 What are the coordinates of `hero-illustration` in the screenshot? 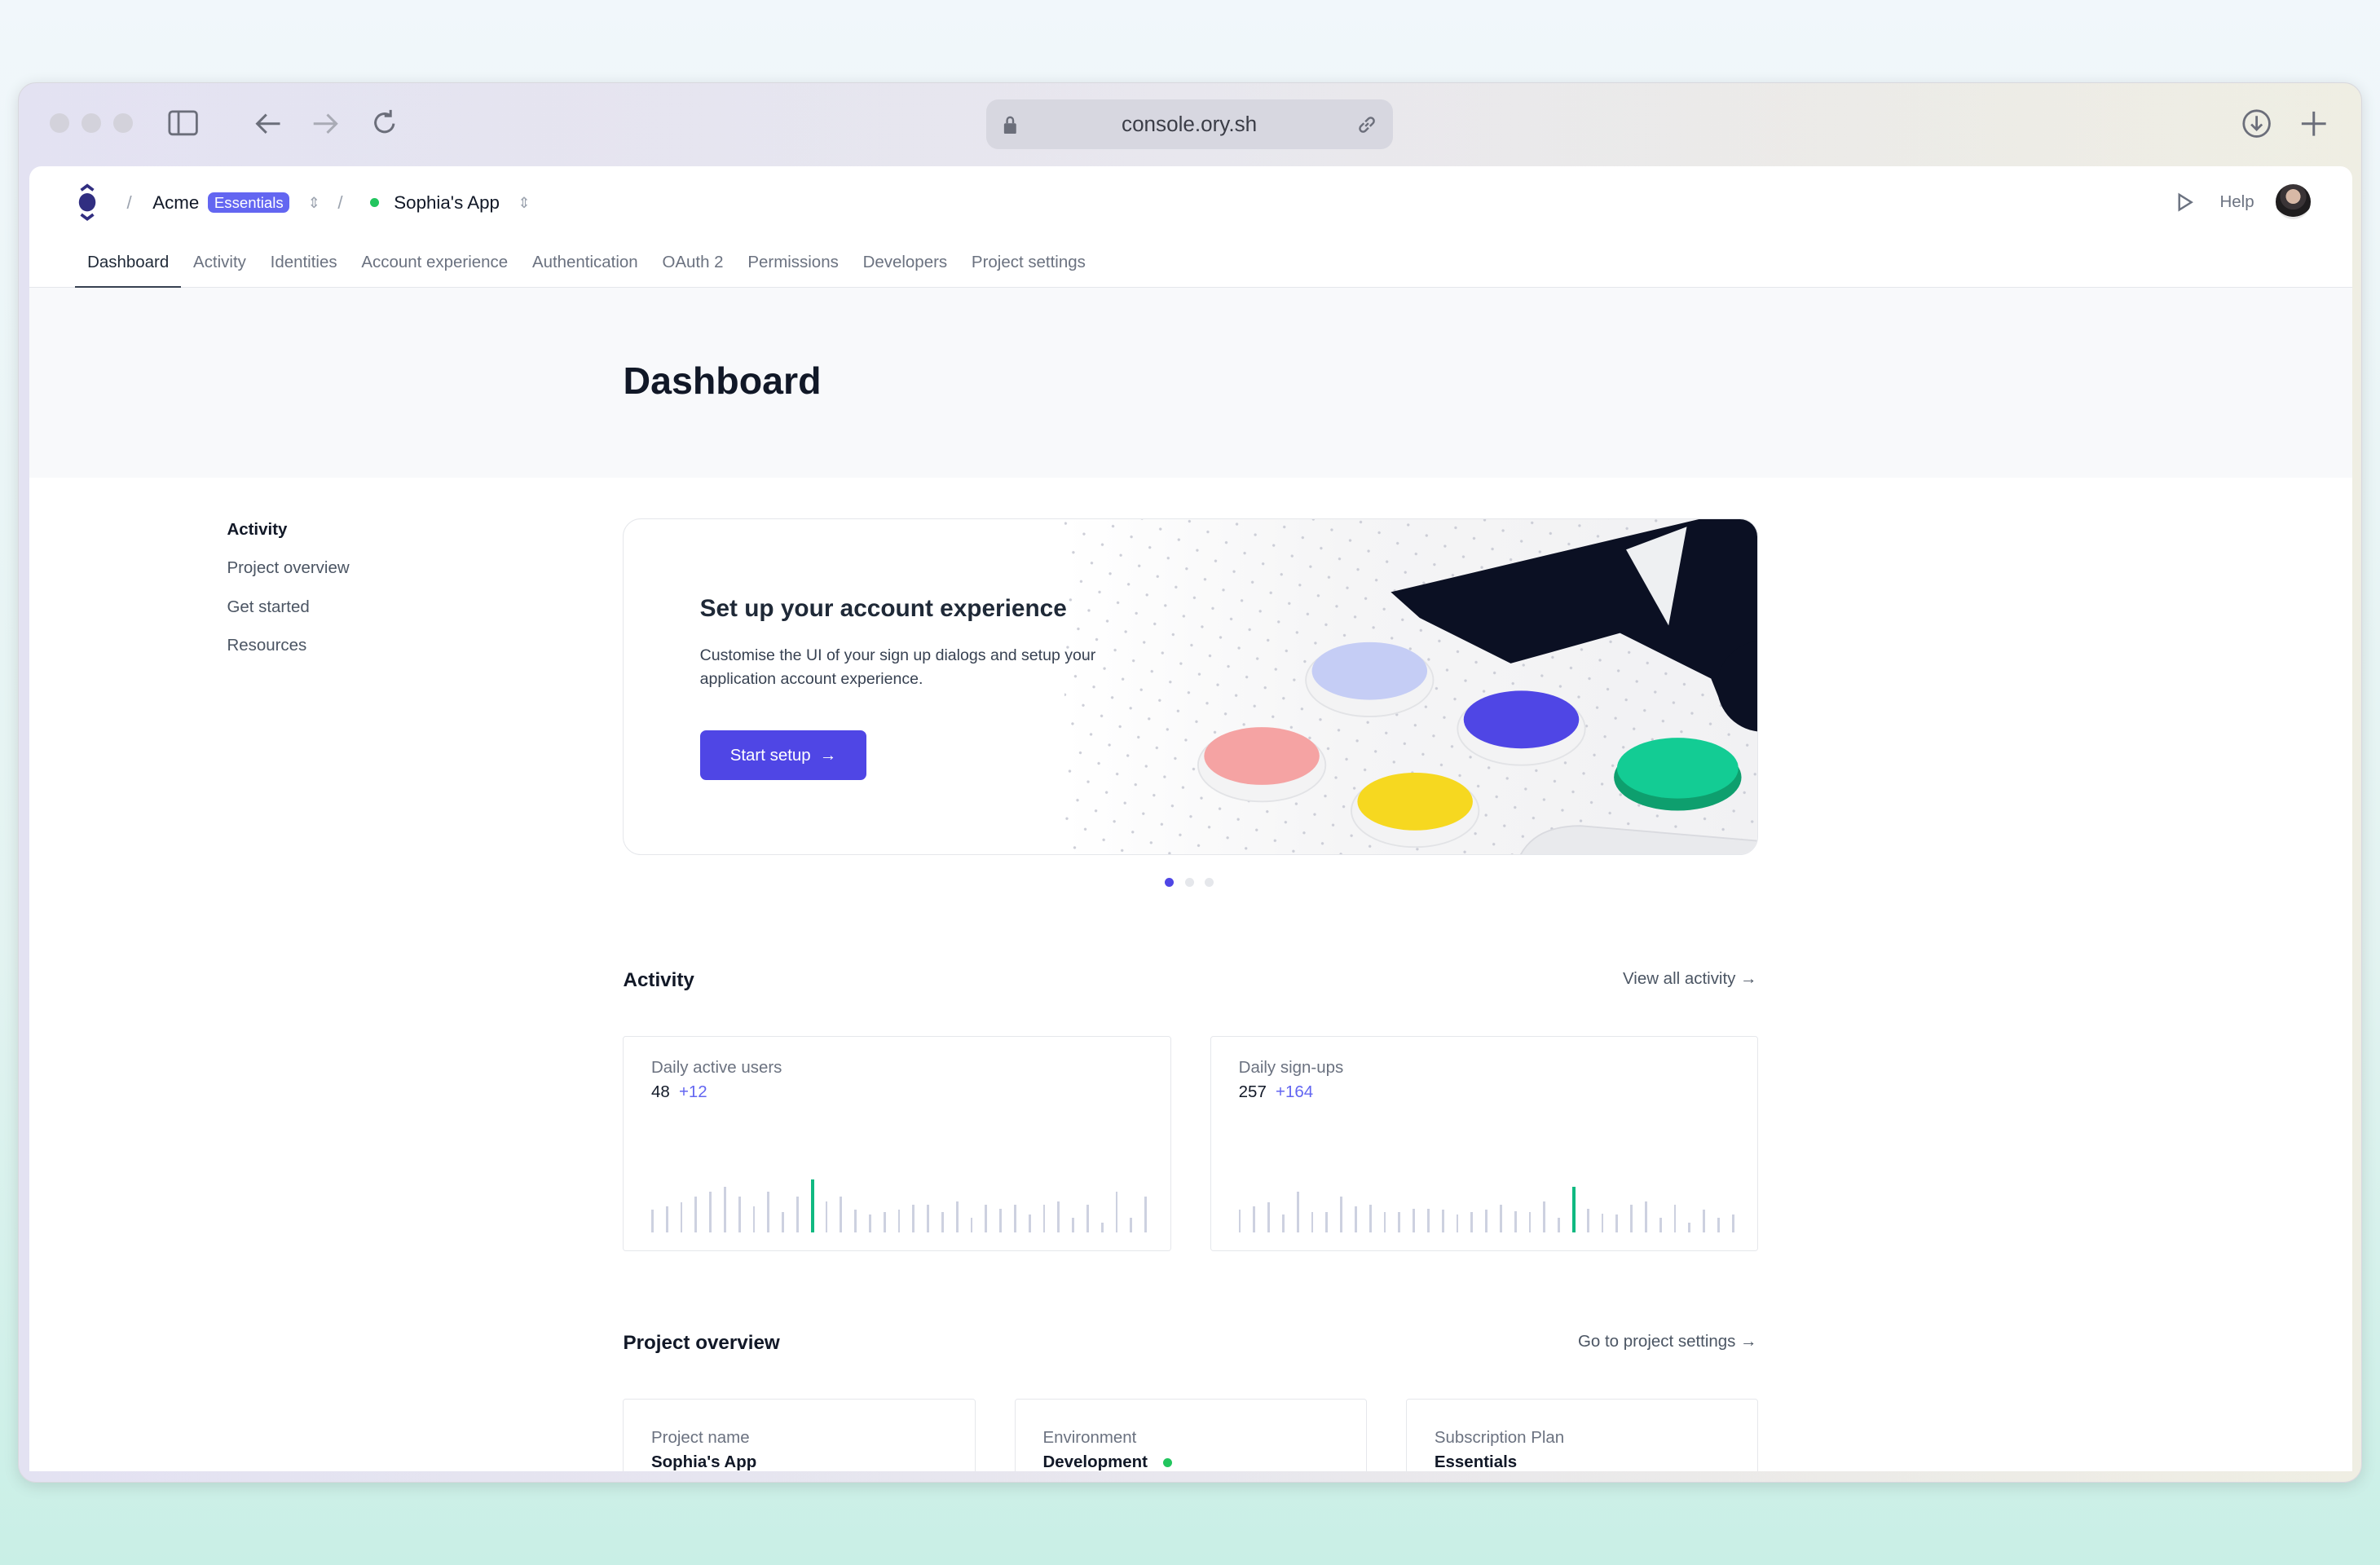 It's located at (1411, 686).